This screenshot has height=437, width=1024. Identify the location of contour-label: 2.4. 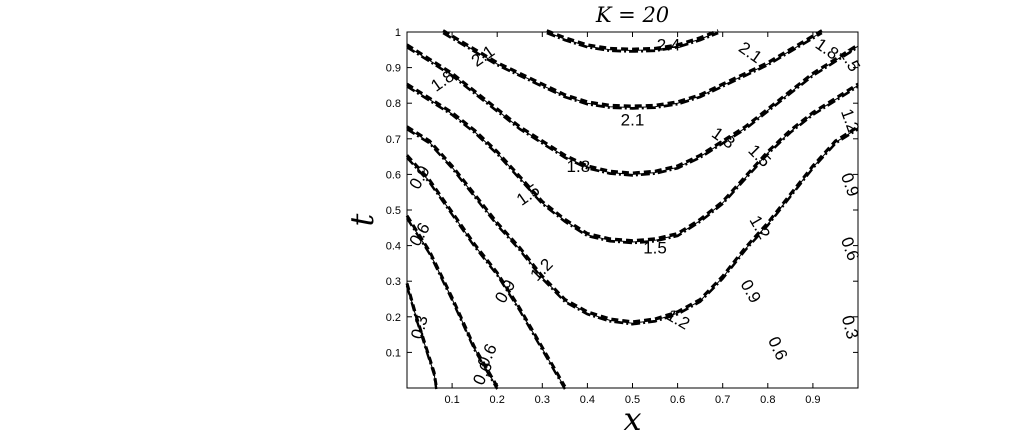
(669, 45).